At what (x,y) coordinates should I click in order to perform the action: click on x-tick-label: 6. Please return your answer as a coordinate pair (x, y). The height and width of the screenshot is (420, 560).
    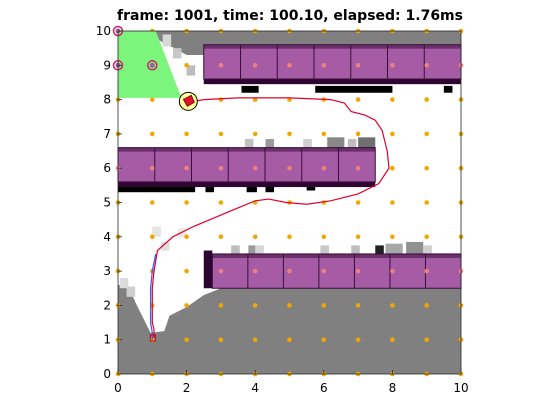
    Looking at the image, I should click on (324, 388).